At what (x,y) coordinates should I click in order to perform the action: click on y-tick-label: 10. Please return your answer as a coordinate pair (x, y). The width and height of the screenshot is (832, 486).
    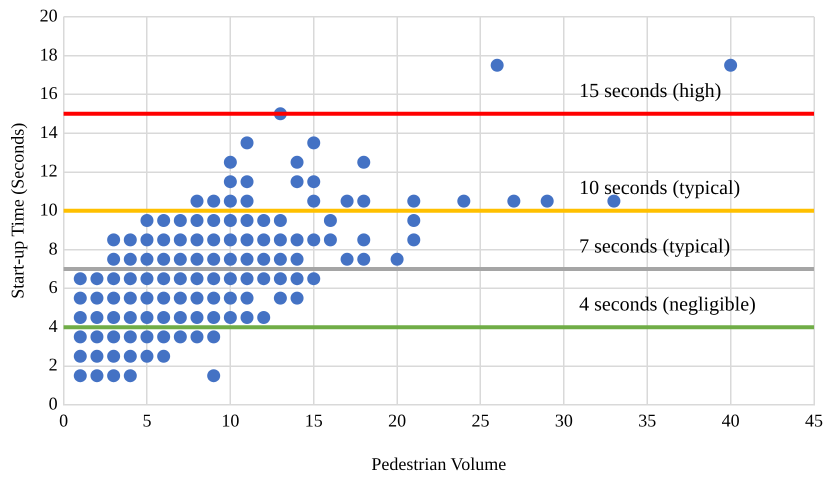
    Looking at the image, I should click on (49, 210).